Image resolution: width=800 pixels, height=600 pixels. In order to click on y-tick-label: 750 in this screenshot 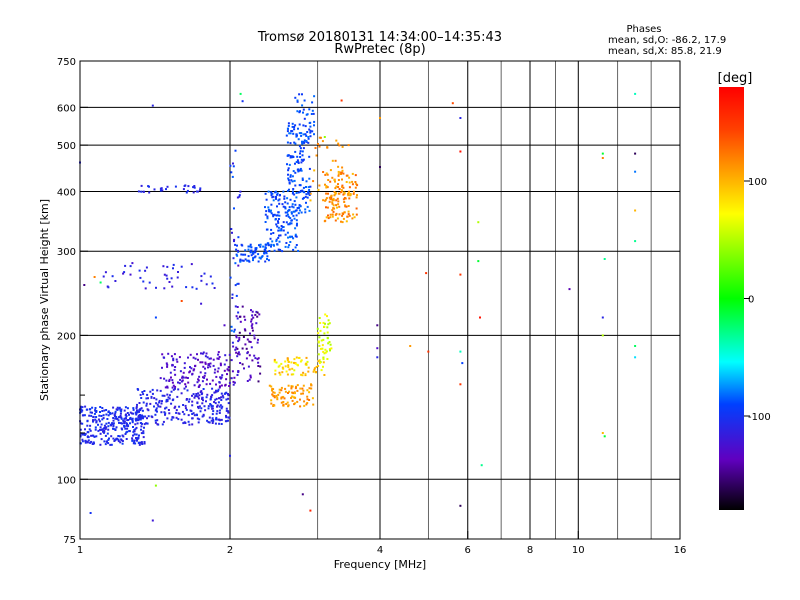, I will do `click(66, 62)`.